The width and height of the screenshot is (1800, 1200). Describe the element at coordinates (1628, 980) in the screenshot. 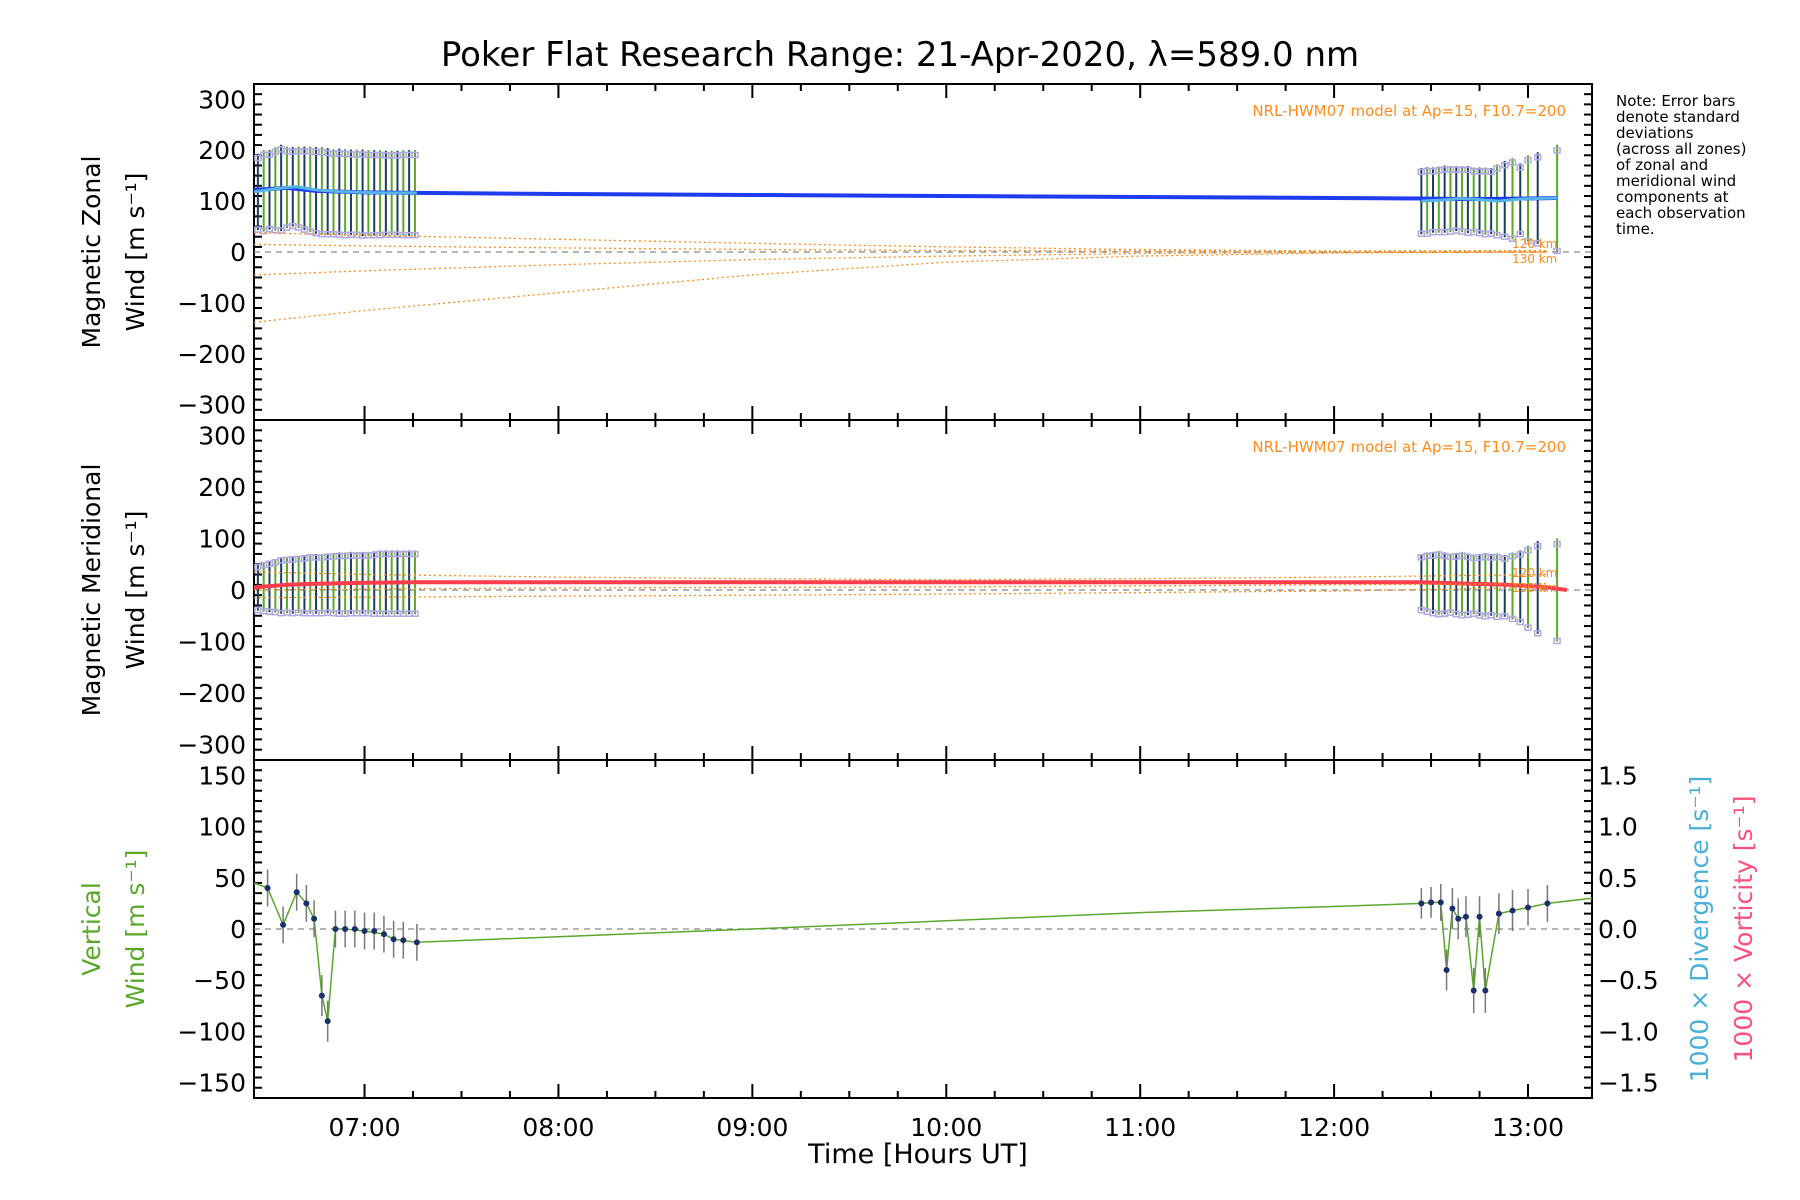

I see `y2-tick-label: −0.5` at that location.